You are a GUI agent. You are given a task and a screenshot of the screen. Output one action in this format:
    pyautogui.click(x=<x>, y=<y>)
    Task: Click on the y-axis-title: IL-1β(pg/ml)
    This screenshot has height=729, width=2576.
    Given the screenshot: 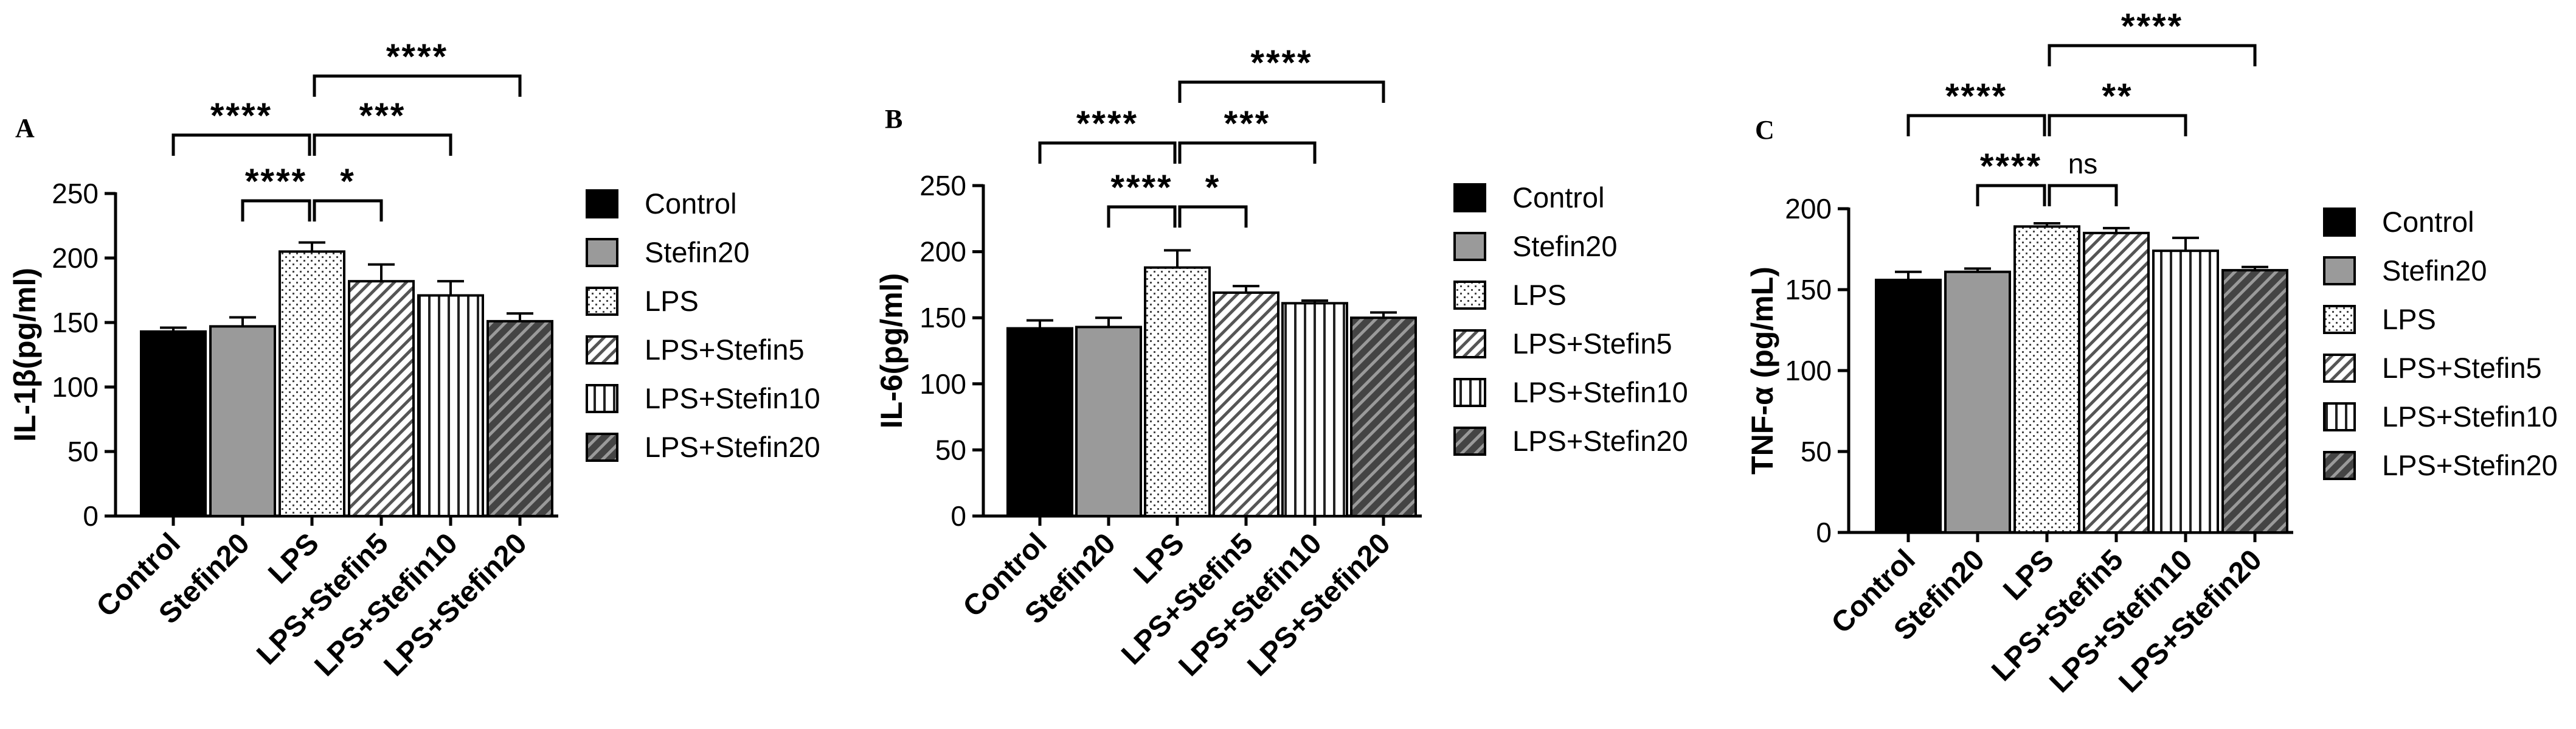 What is the action you would take?
    pyautogui.click(x=25, y=355)
    